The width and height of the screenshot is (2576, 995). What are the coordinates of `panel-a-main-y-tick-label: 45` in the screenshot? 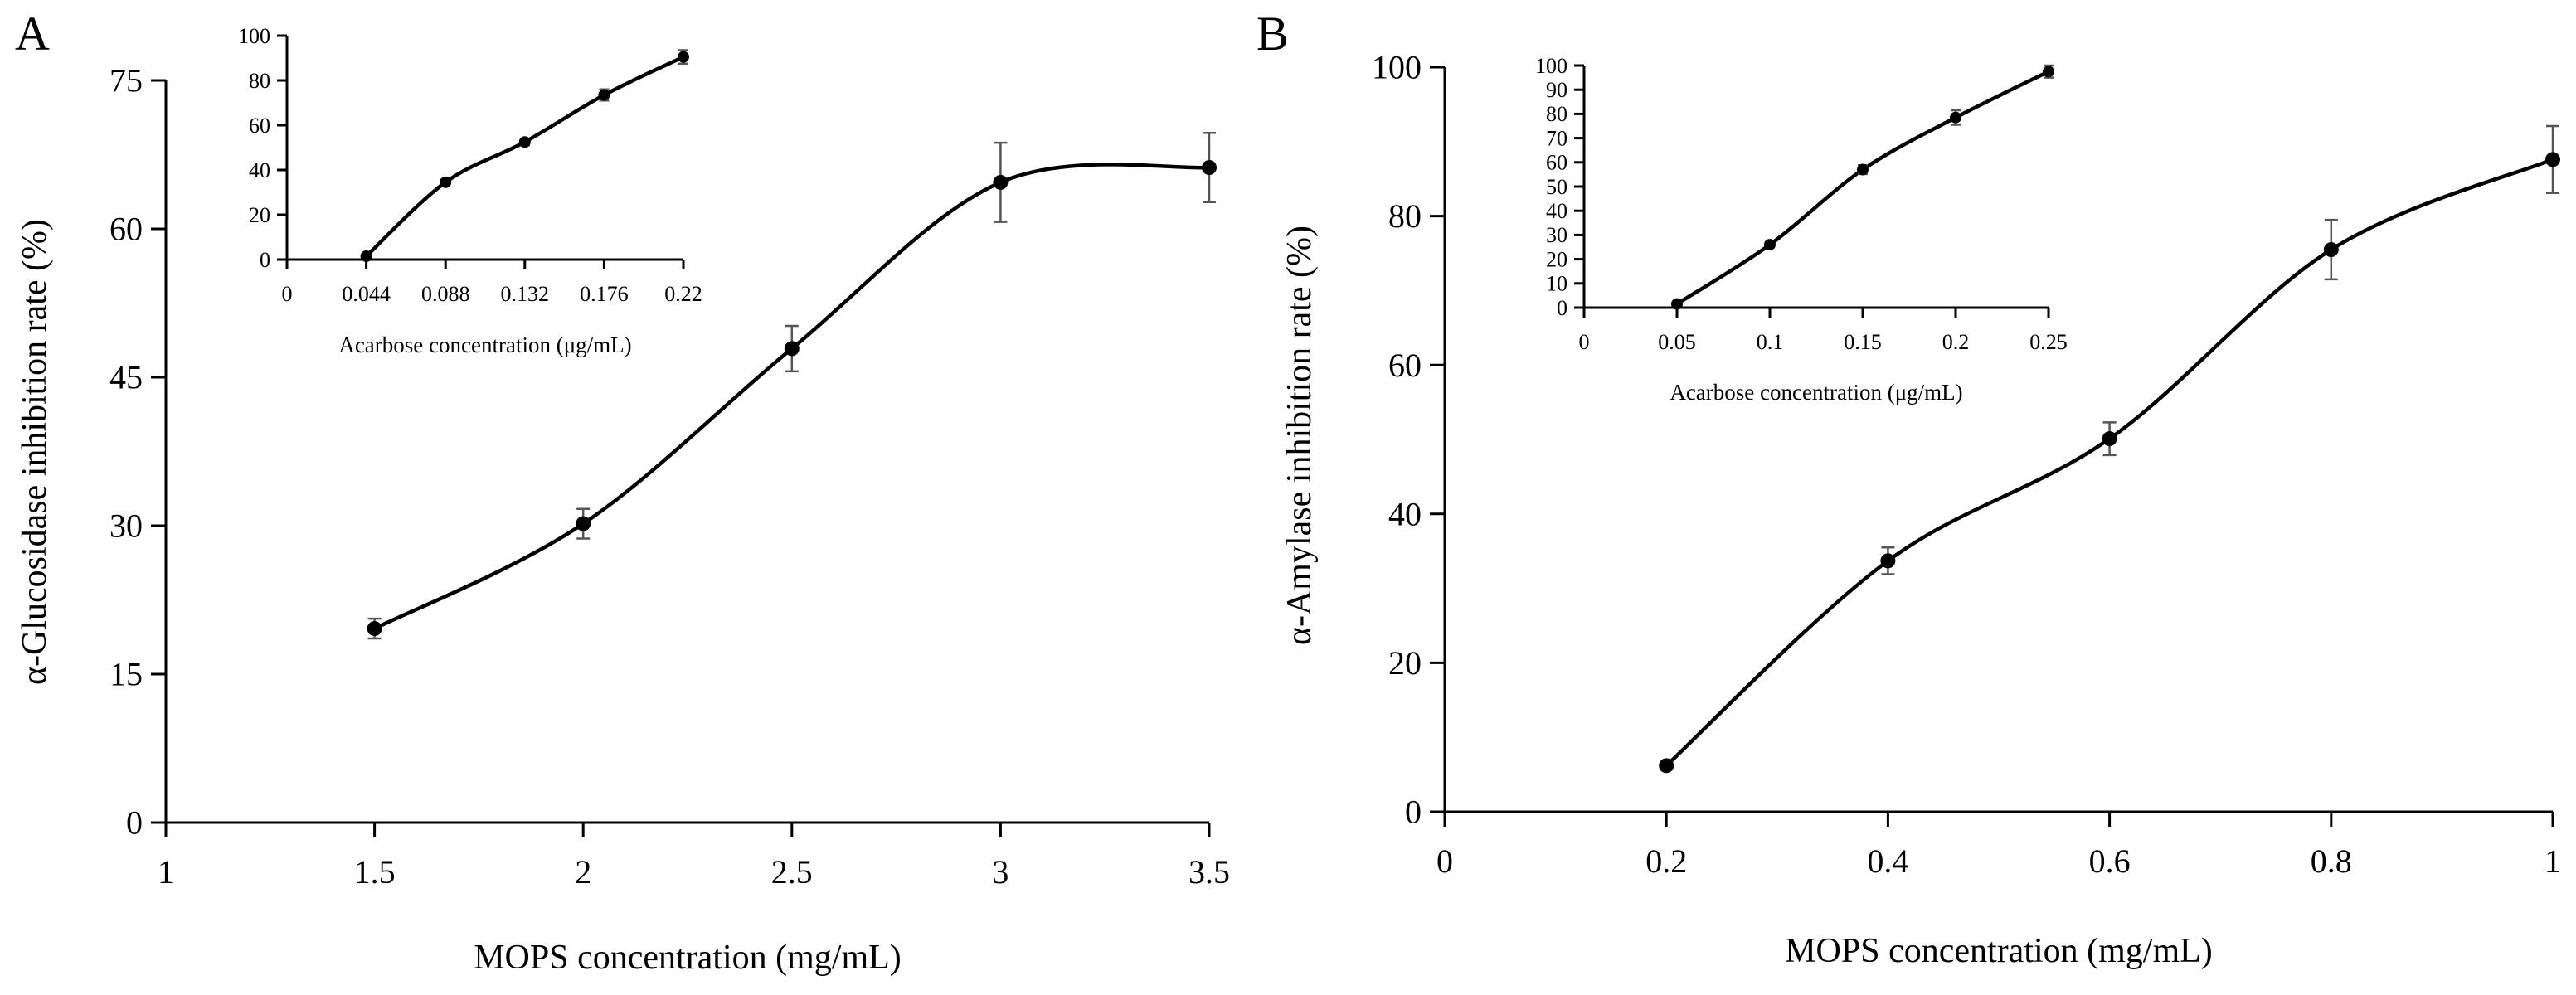 It's located at (126, 377).